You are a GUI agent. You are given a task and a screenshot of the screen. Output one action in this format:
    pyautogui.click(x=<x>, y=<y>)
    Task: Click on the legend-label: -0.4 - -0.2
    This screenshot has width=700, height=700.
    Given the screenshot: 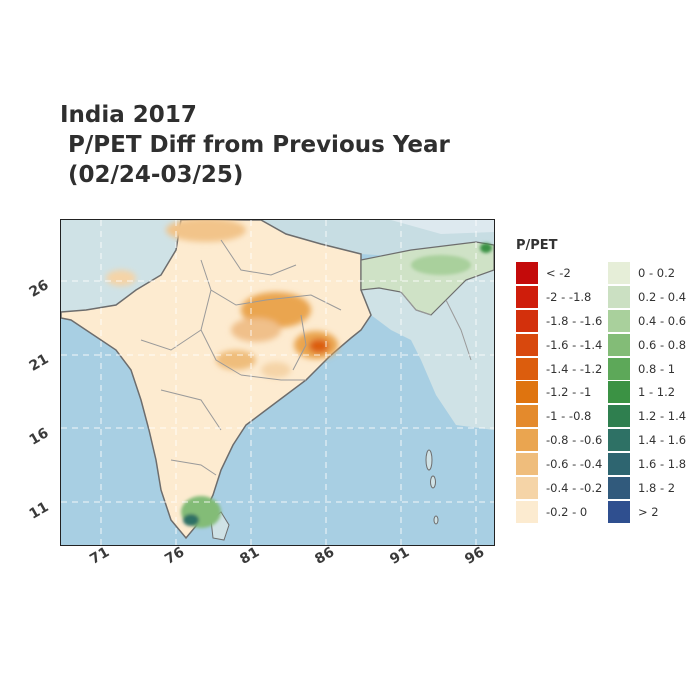 What is the action you would take?
    pyautogui.click(x=574, y=487)
    